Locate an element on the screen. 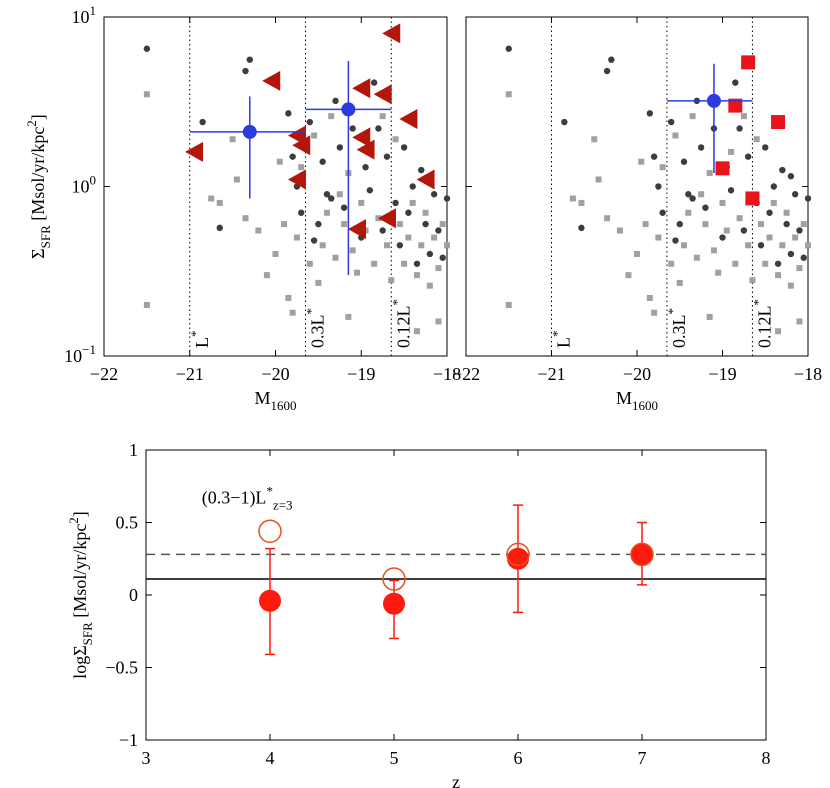  x-axis-label: z is located at coordinates (456, 780).